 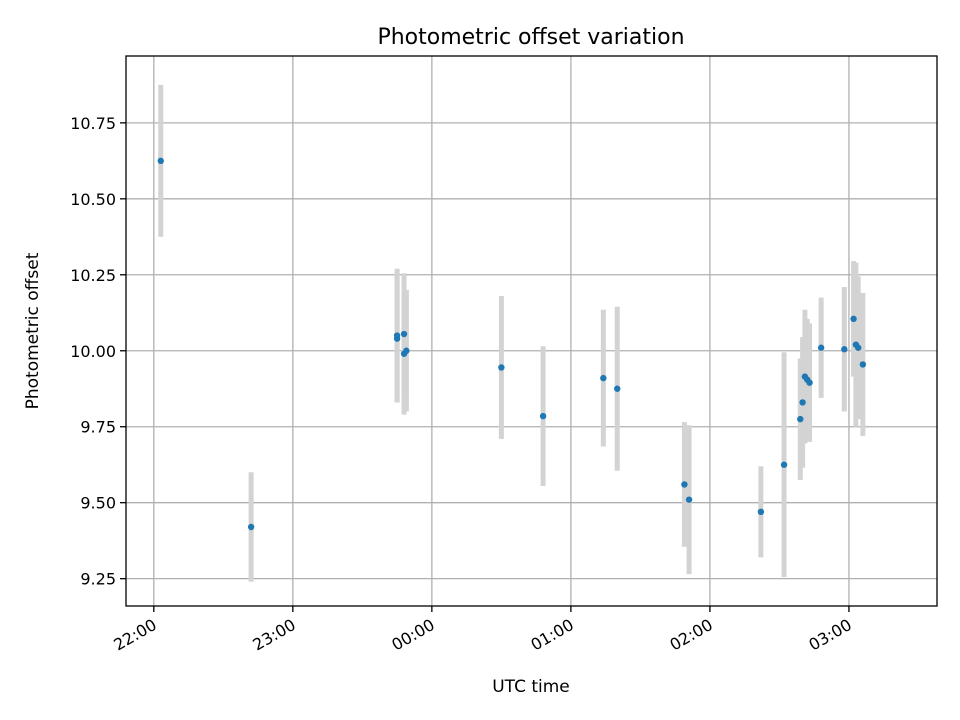 I want to click on y-tick-label: 9.25, so click(x=98, y=579).